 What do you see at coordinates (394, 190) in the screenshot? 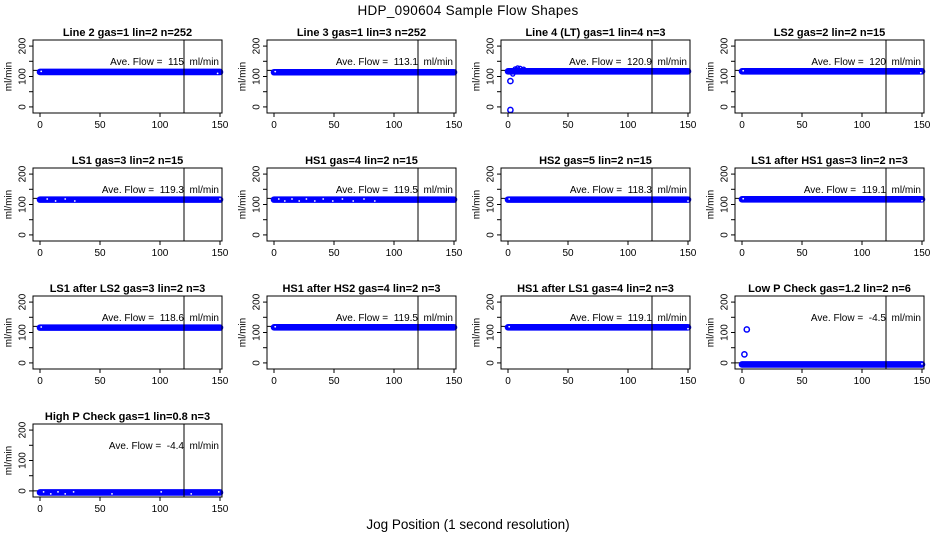
I see `ave-flow-label: Ave. Flow = 119.5 ml/min` at bounding box center [394, 190].